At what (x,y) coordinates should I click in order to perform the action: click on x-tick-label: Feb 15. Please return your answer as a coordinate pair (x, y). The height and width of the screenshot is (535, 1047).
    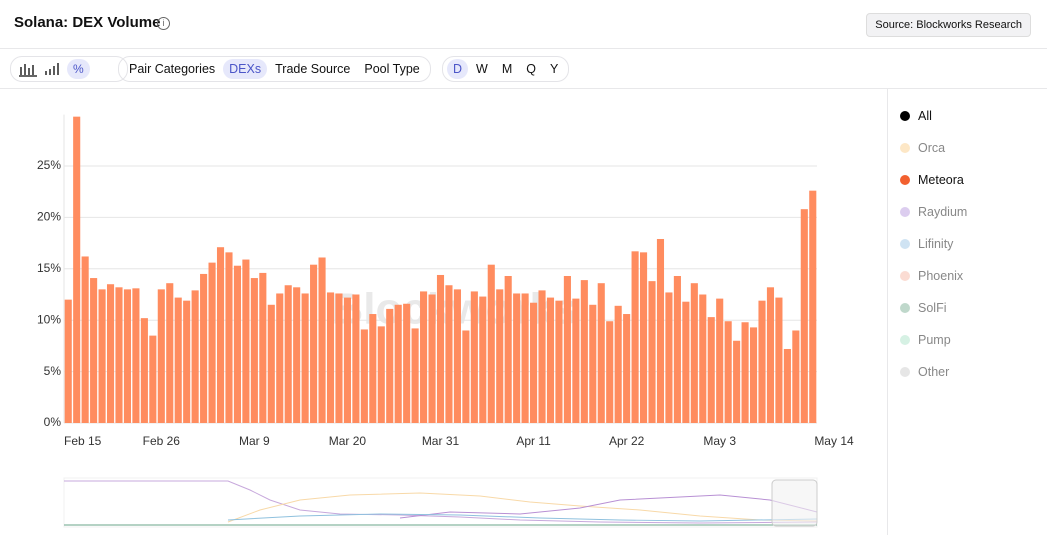
    Looking at the image, I should click on (83, 441).